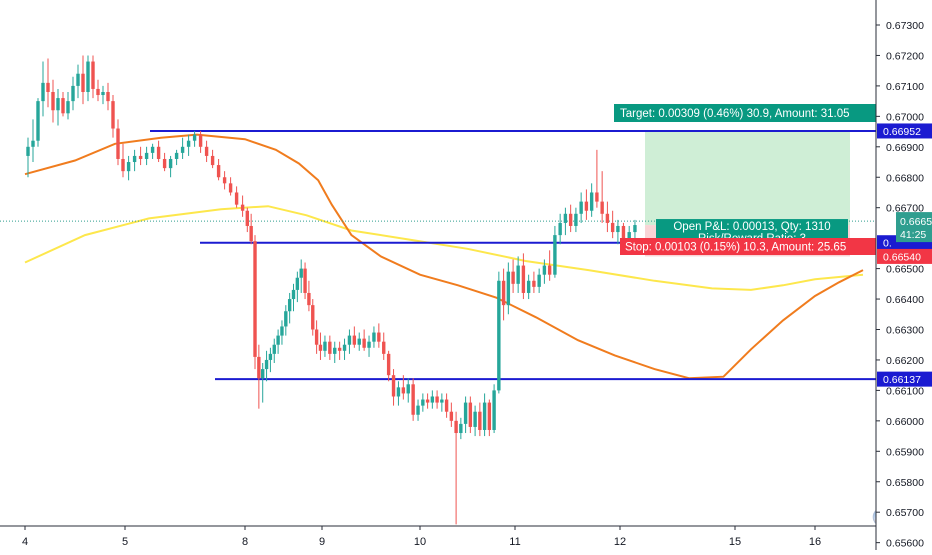 The height and width of the screenshot is (555, 932). Describe the element at coordinates (904, 275) in the screenshot. I see `price-axis-bg` at that location.